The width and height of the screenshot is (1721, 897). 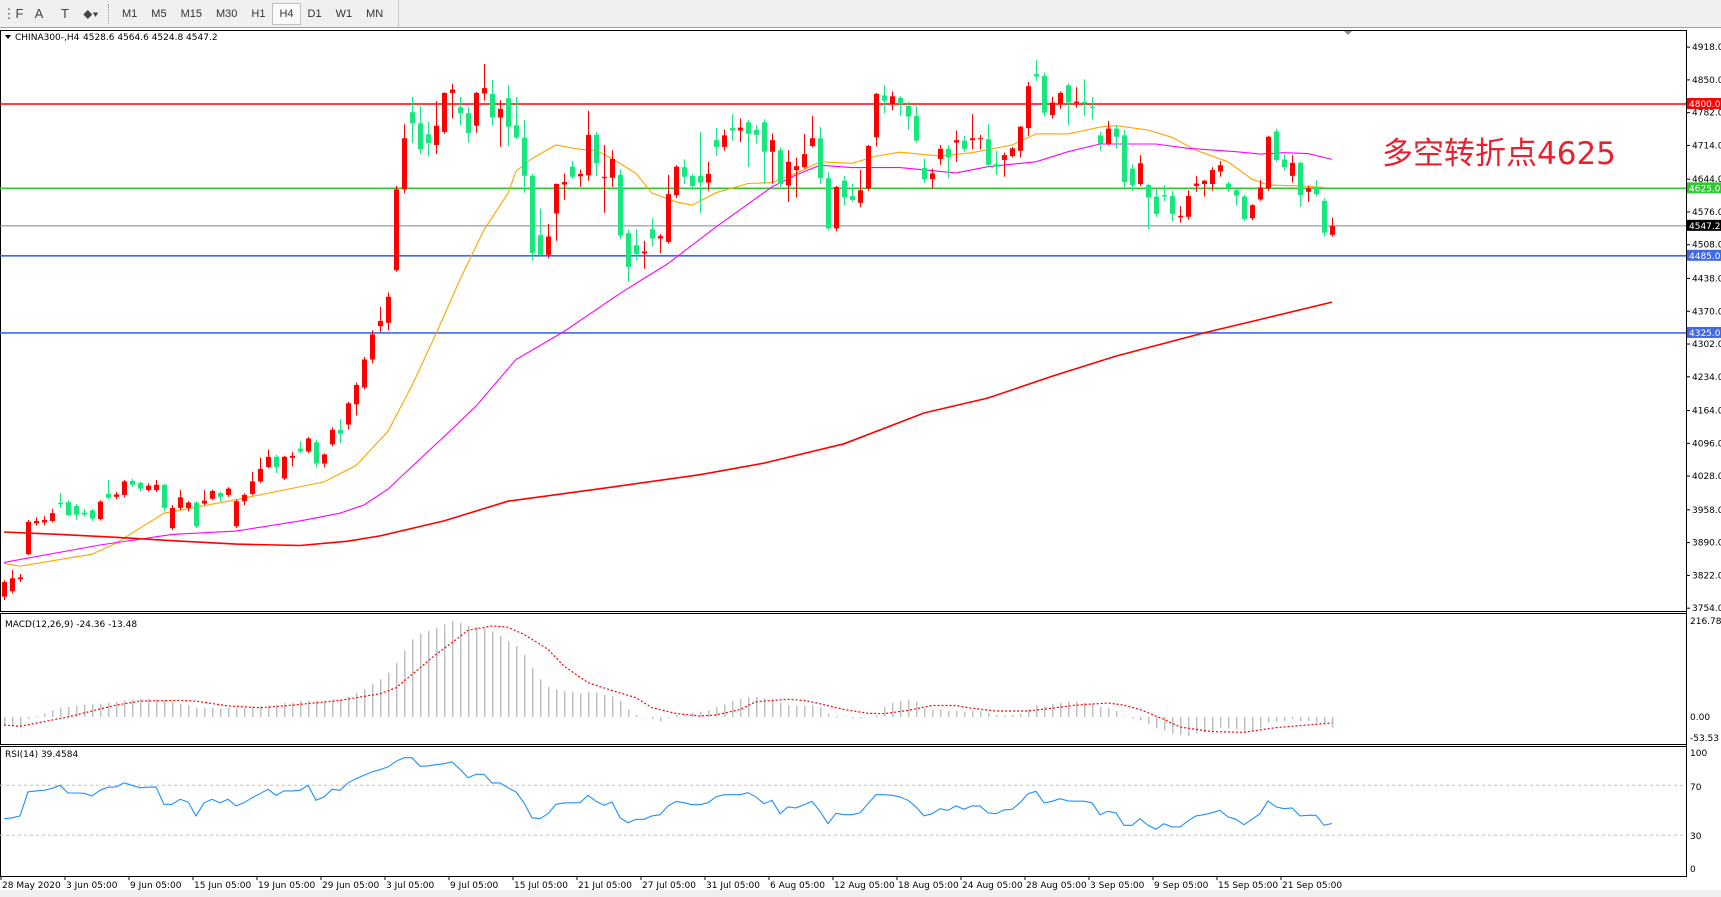 I want to click on drawing-tools-icon: ⬥▾, so click(x=91, y=13).